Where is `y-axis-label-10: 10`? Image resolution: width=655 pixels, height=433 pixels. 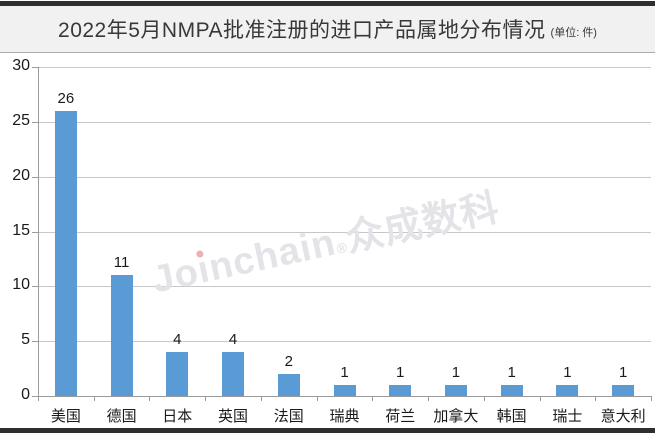 y-axis-label-10: 10 is located at coordinates (21, 285).